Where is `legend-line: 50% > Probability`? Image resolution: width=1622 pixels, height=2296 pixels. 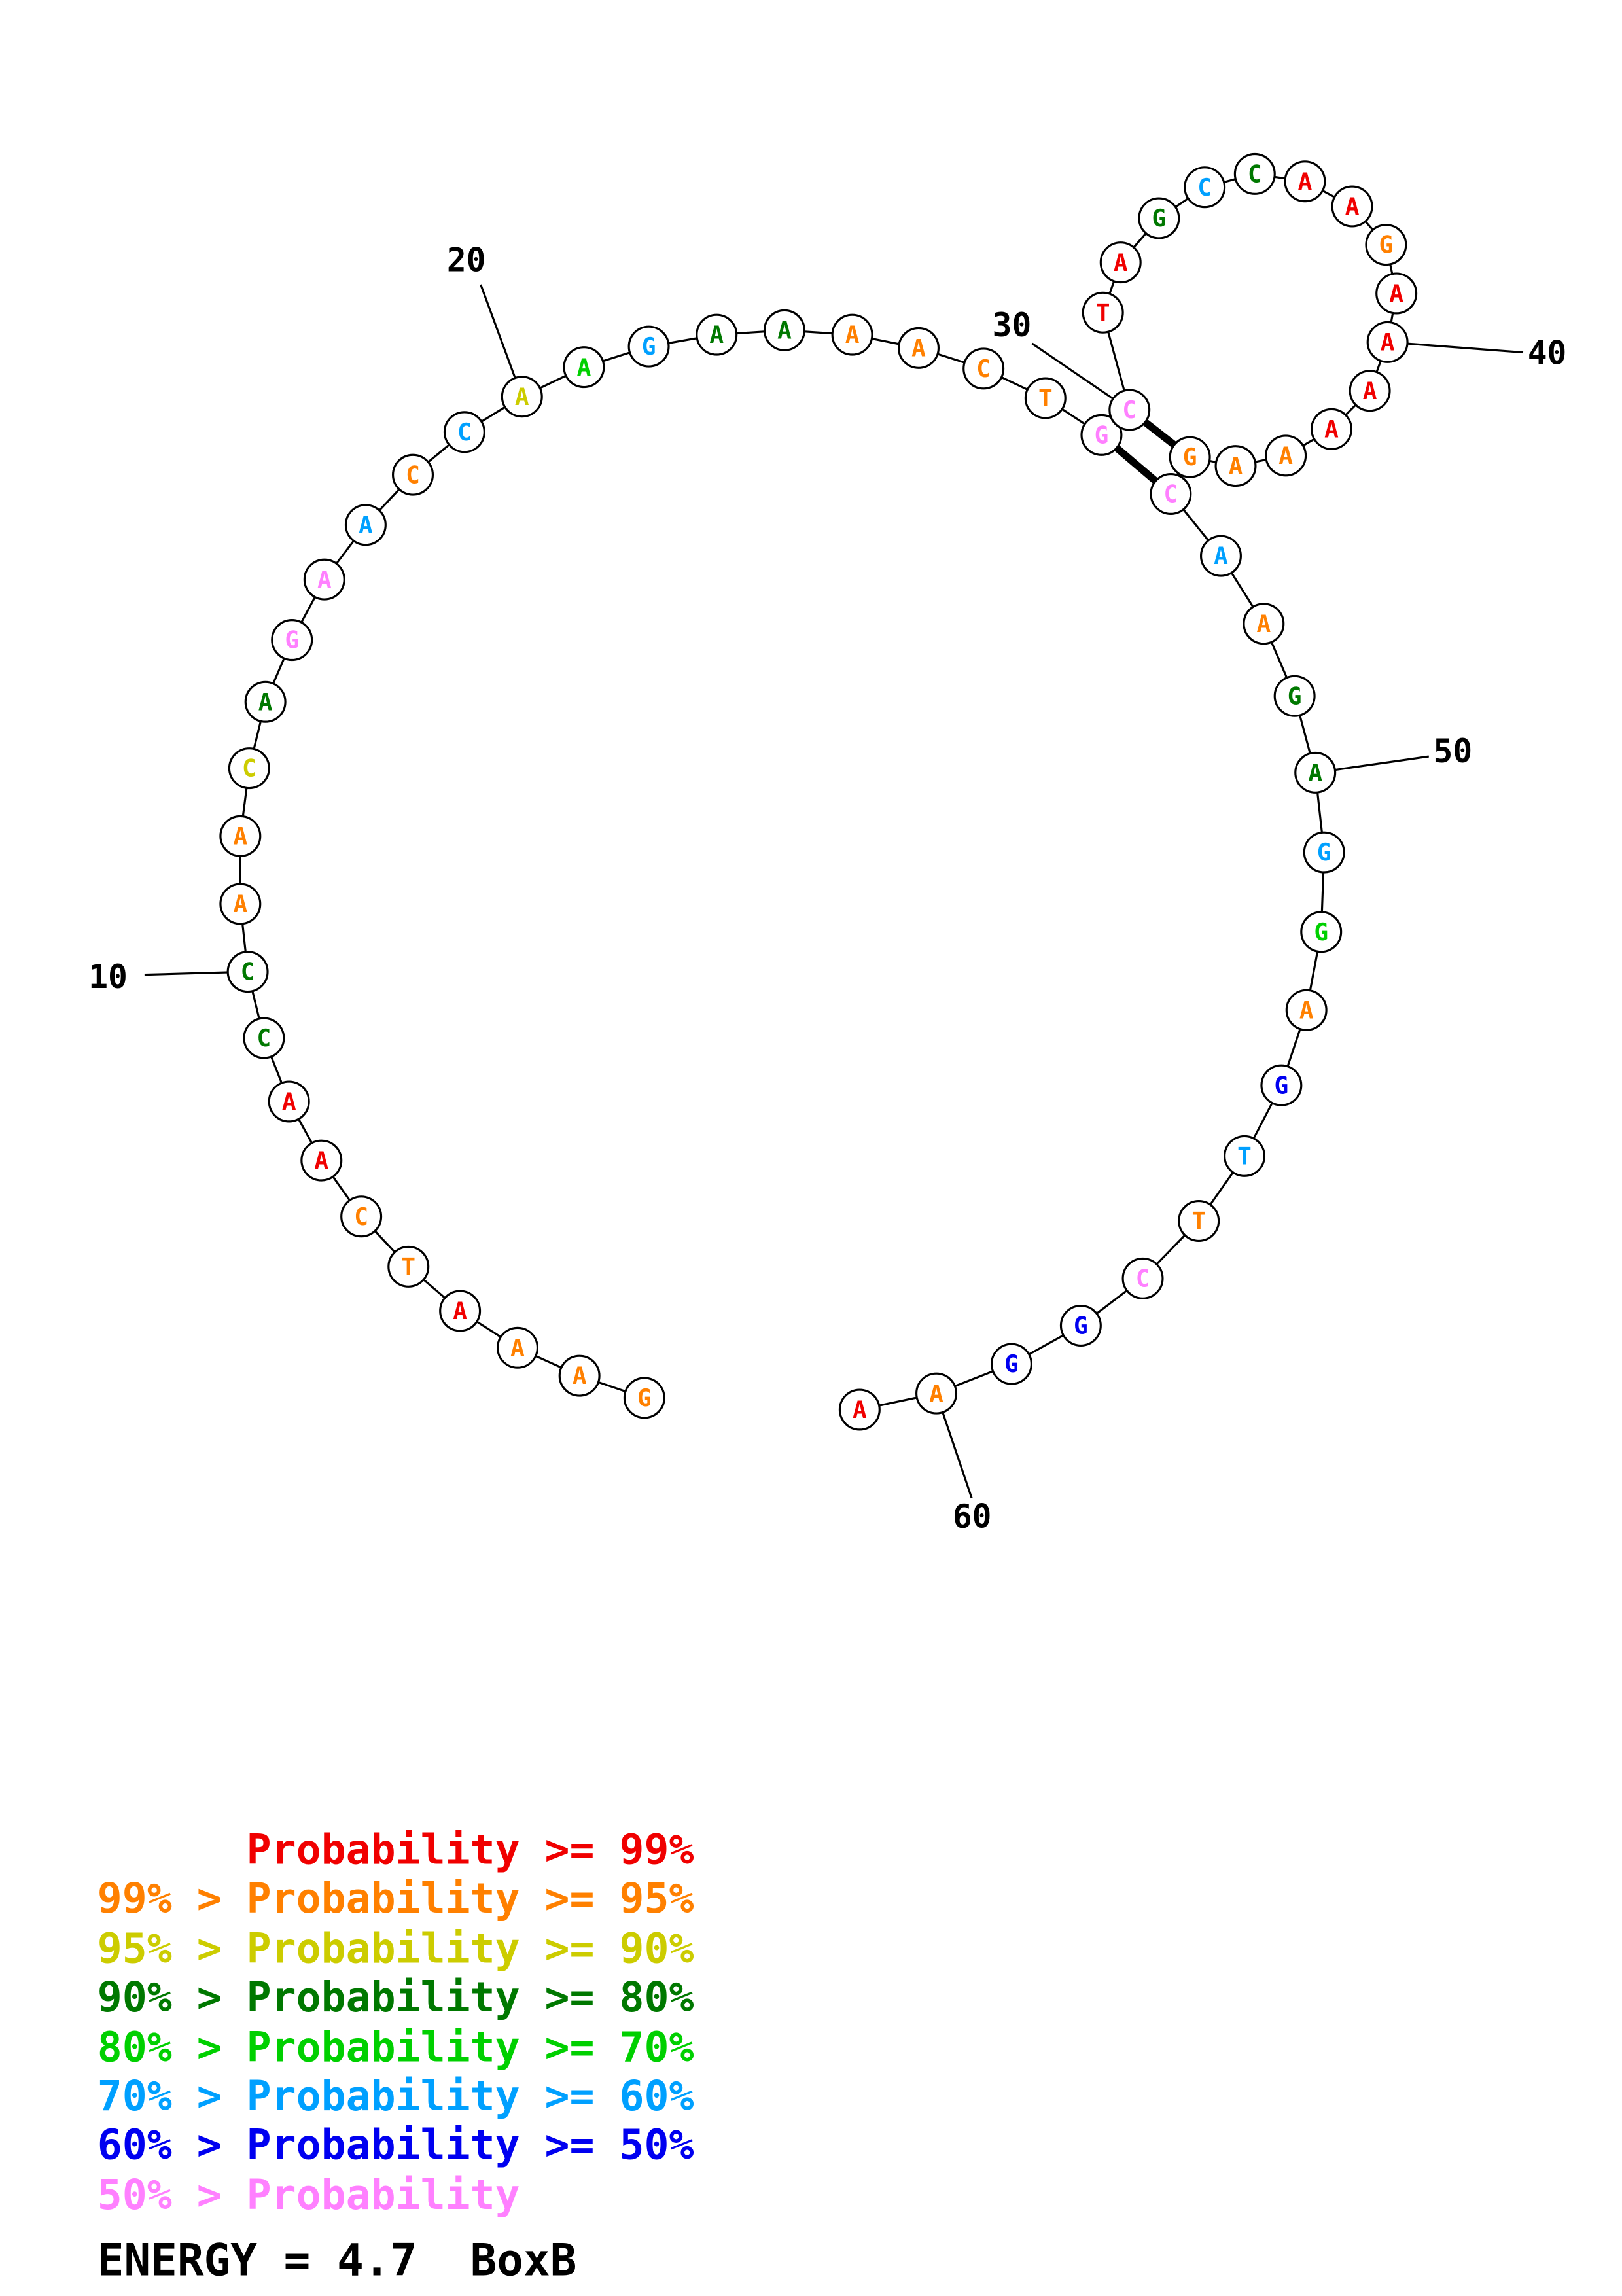
legend-line: 50% > Probability is located at coordinates (308, 2194).